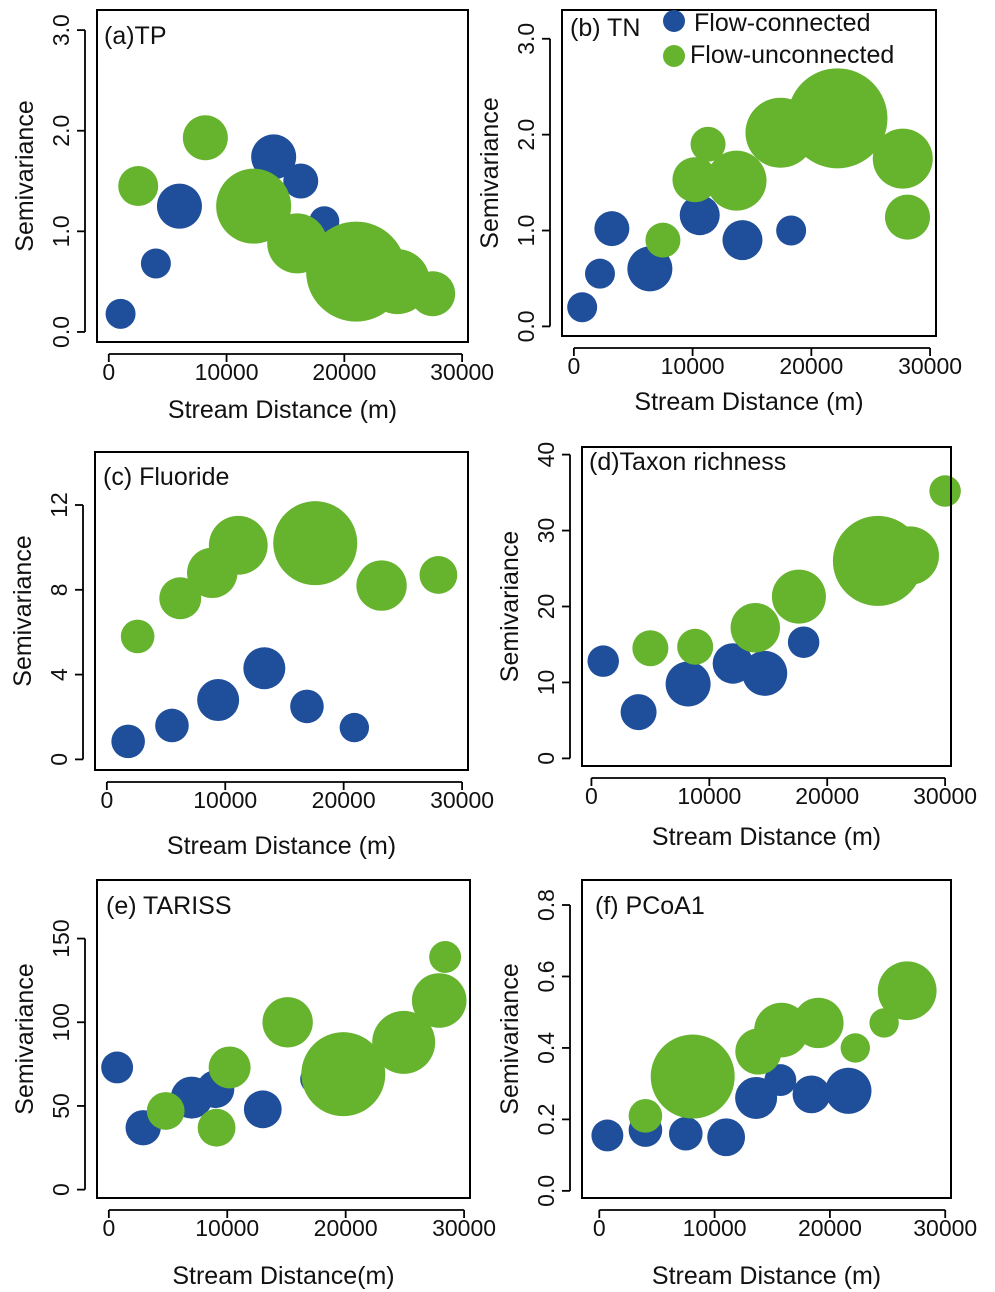 Image resolution: width=995 pixels, height=1292 pixels. What do you see at coordinates (59, 674) in the screenshot?
I see `y-tick-label: 4` at bounding box center [59, 674].